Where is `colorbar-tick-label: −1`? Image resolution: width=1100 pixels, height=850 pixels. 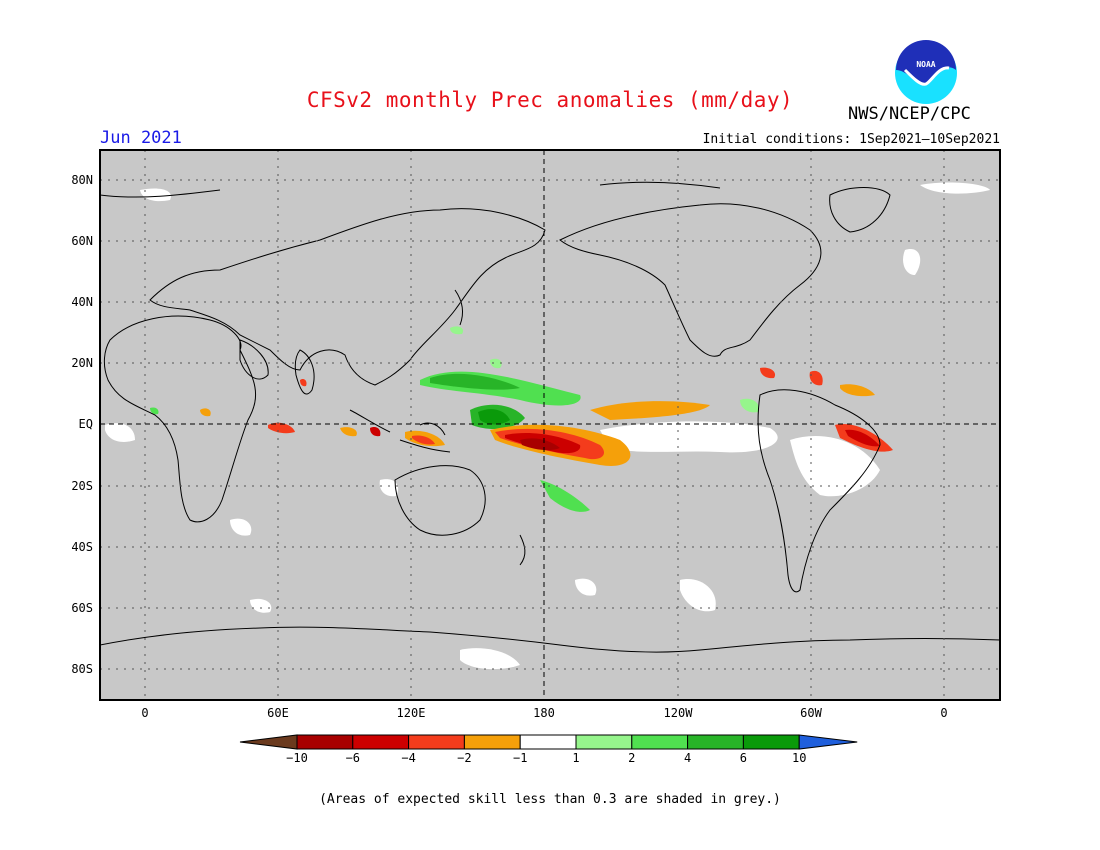 colorbar-tick-label: −1 is located at coordinates (520, 758).